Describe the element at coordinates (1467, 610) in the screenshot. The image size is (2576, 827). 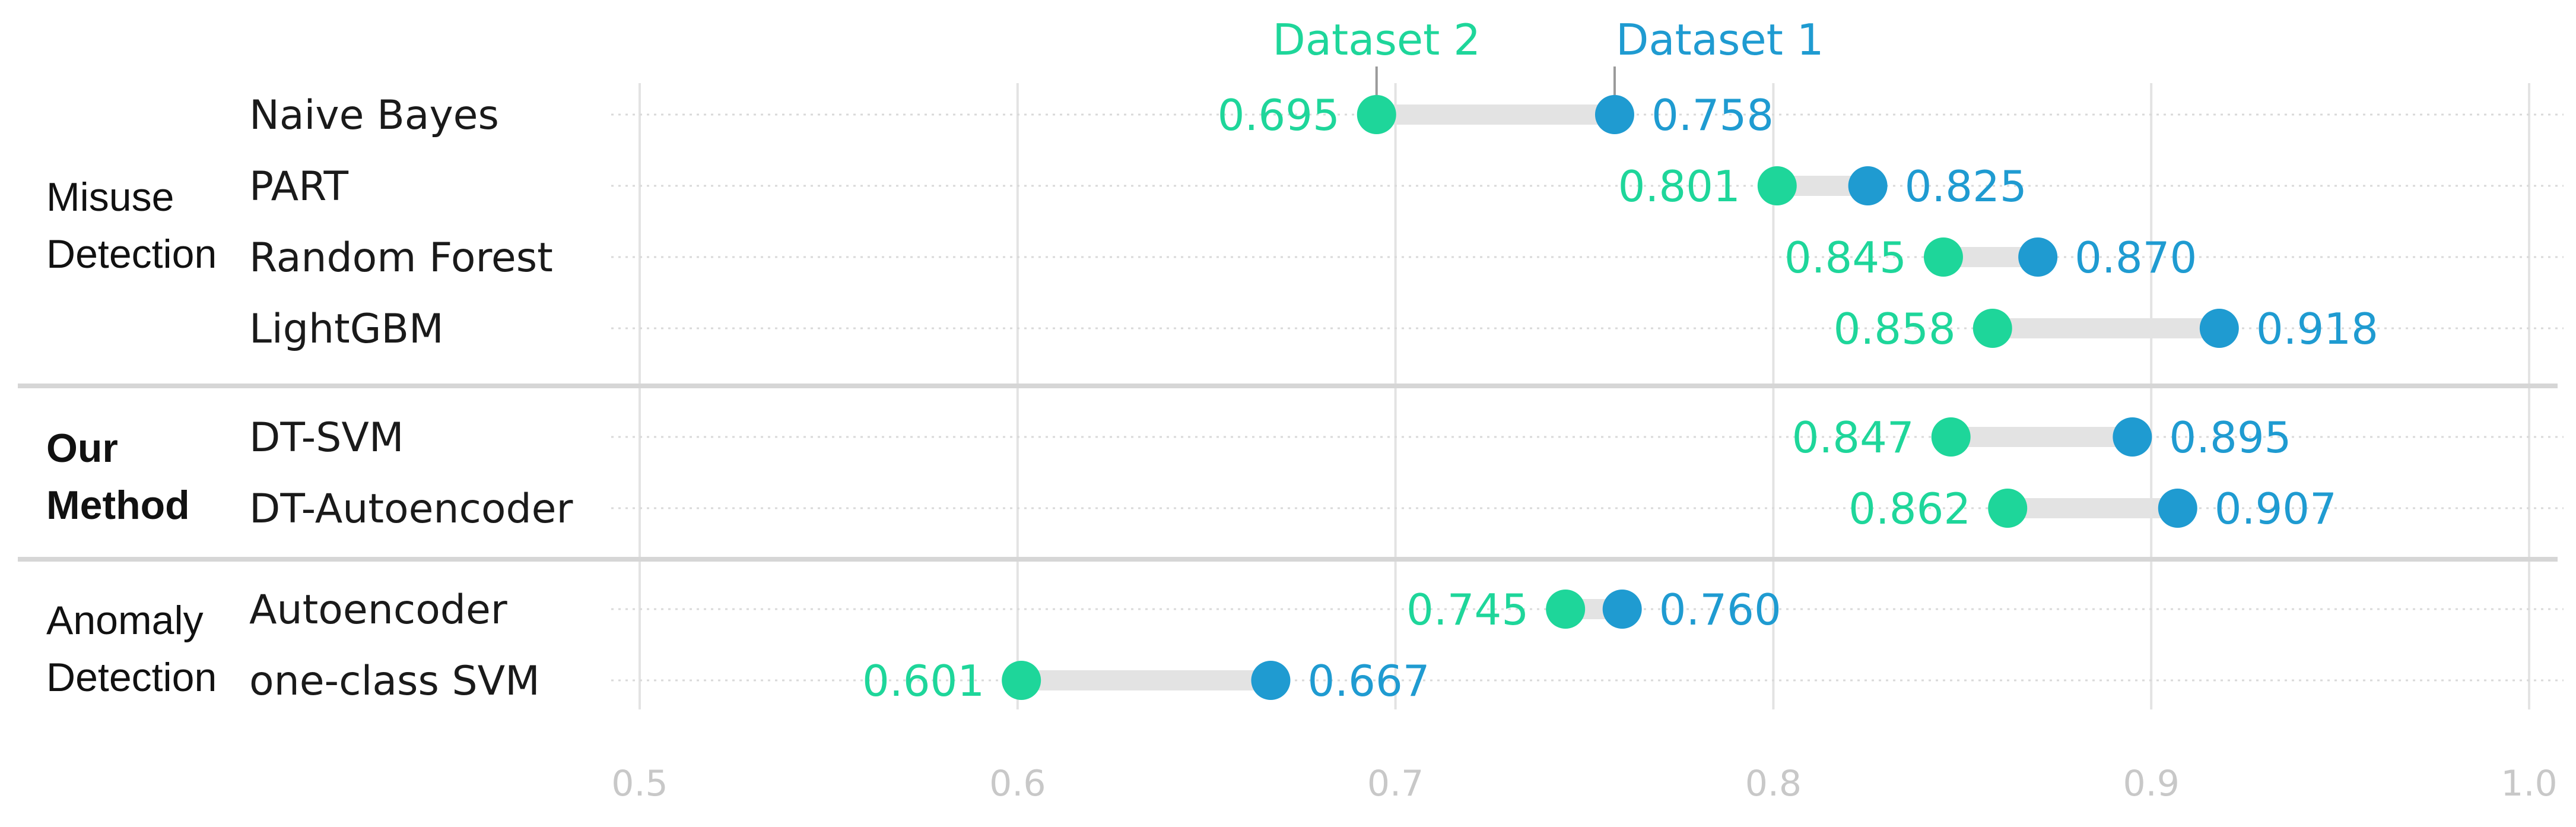
I see `dataset2-value-label: 0.745` at that location.